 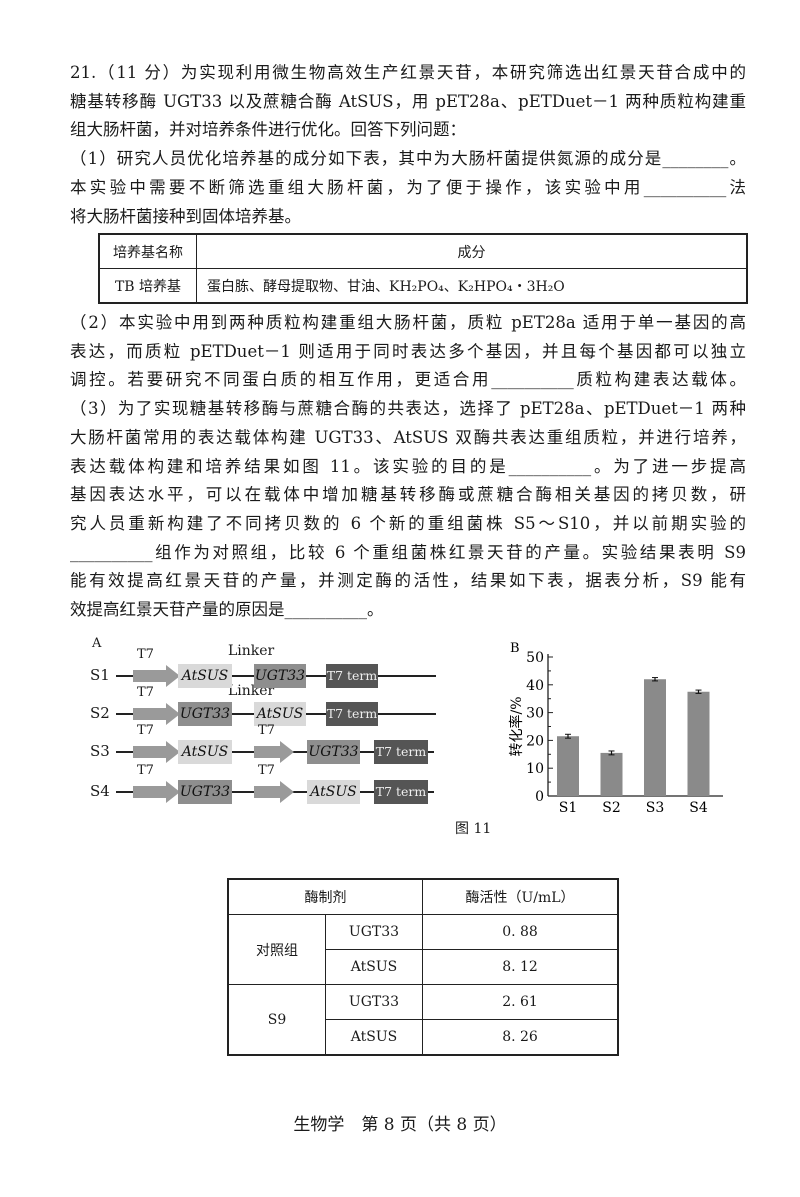 What do you see at coordinates (655, 808) in the screenshot?
I see `x-tick-label: S3` at bounding box center [655, 808].